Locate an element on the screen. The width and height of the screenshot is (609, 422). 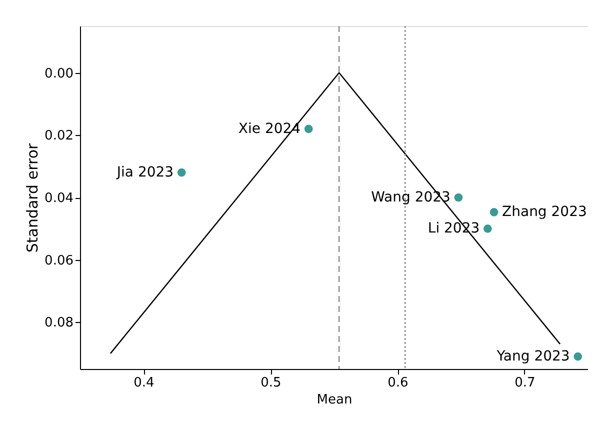
y-tick-label: 0.04 is located at coordinates (59, 198).